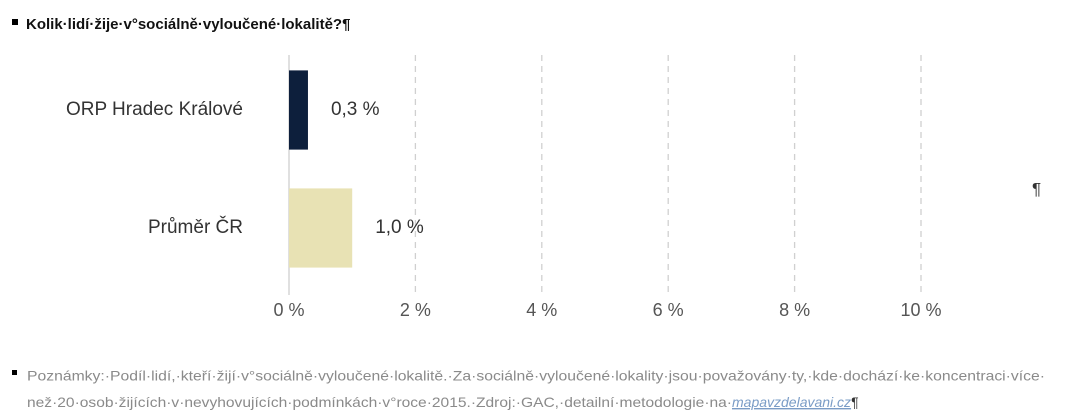  What do you see at coordinates (195, 227) in the screenshot?
I see `y-tick-label: Průměr ČR` at bounding box center [195, 227].